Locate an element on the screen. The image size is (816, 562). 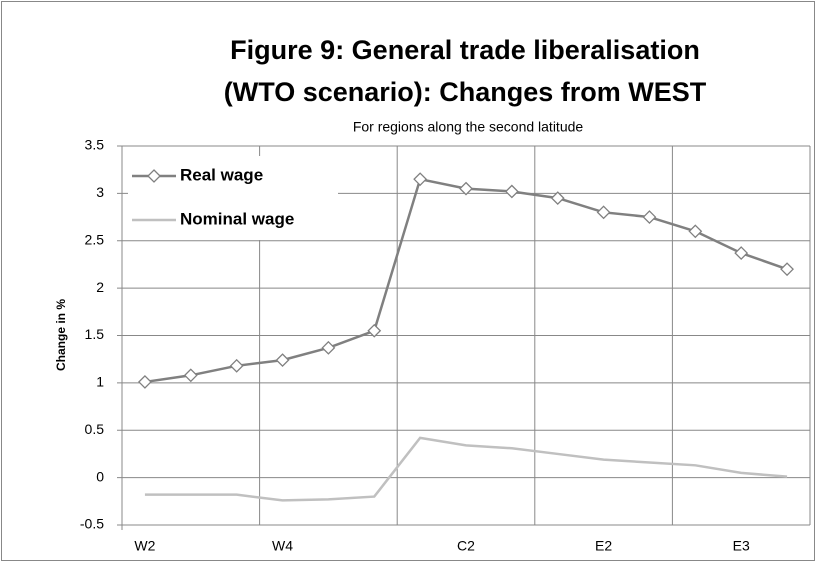
y-tick-label: 0.5 is located at coordinates (95, 429).